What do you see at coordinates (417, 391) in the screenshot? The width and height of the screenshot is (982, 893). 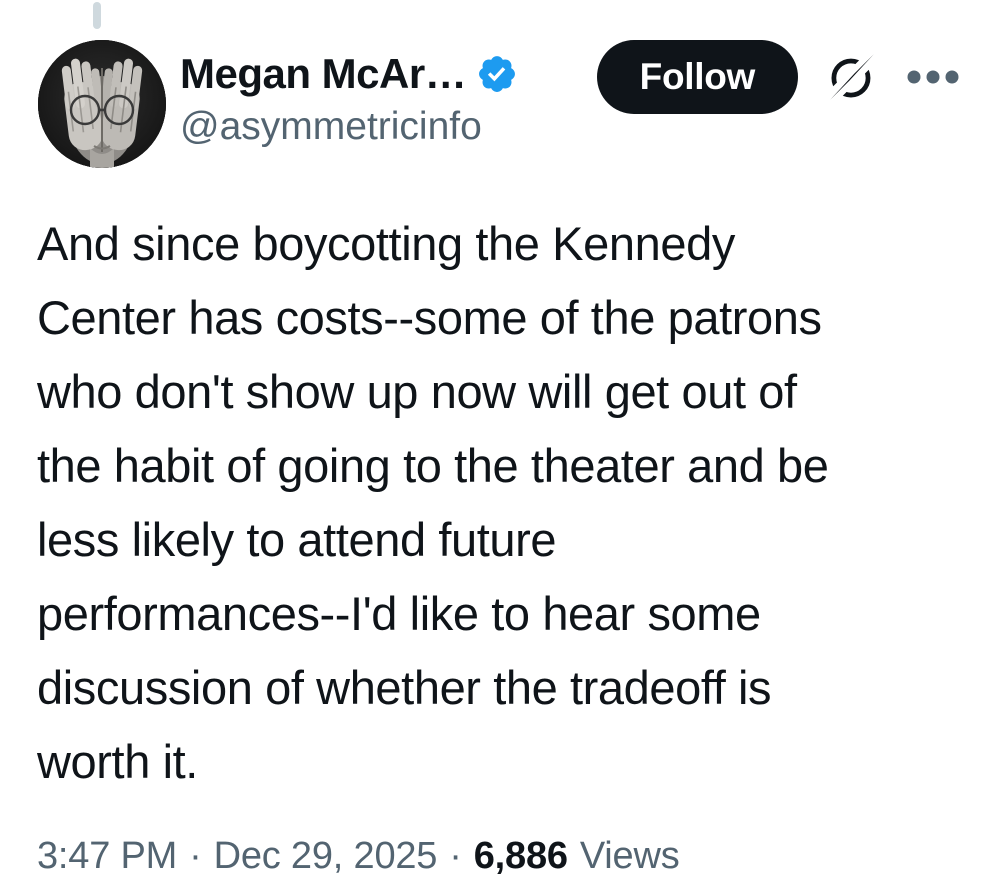 I see `tweet-text-line: who don't show up now will get out of` at bounding box center [417, 391].